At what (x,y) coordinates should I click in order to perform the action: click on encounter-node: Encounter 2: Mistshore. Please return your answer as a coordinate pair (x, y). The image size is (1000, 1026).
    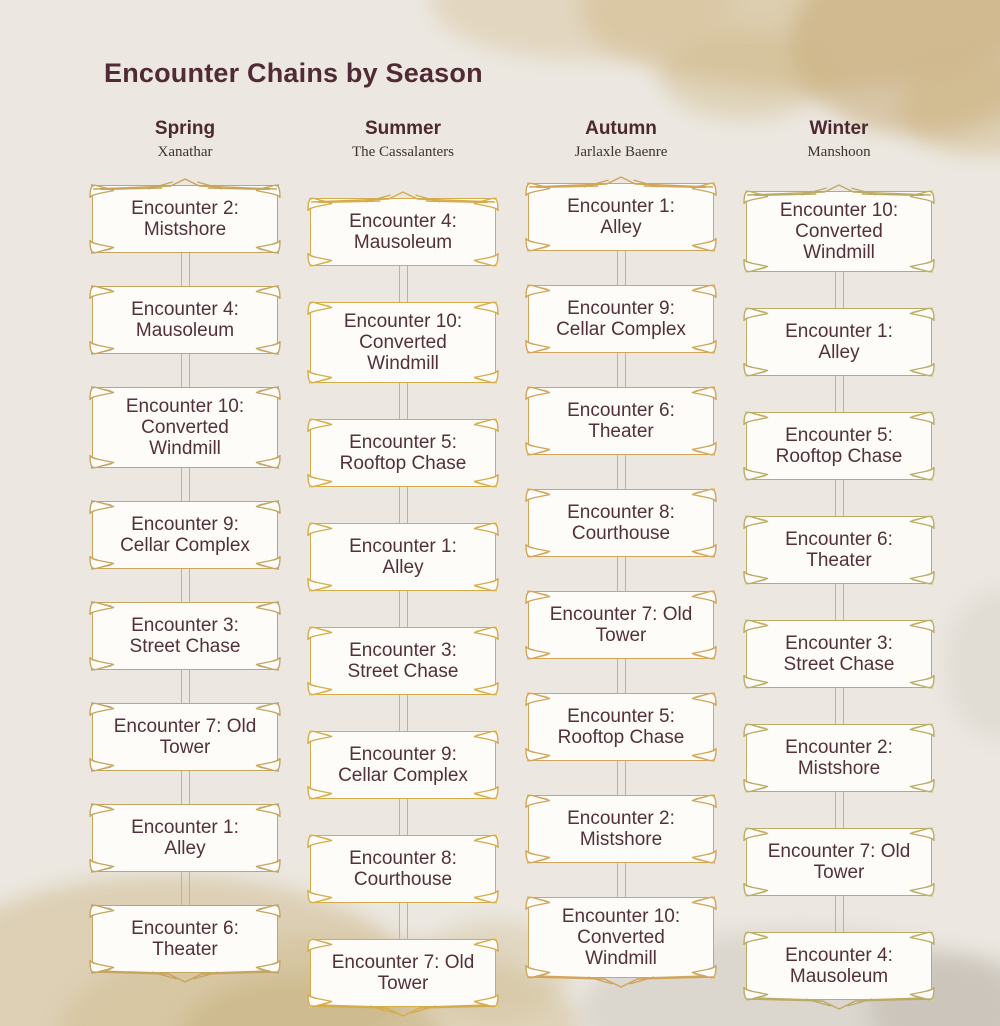
    Looking at the image, I should click on (621, 830).